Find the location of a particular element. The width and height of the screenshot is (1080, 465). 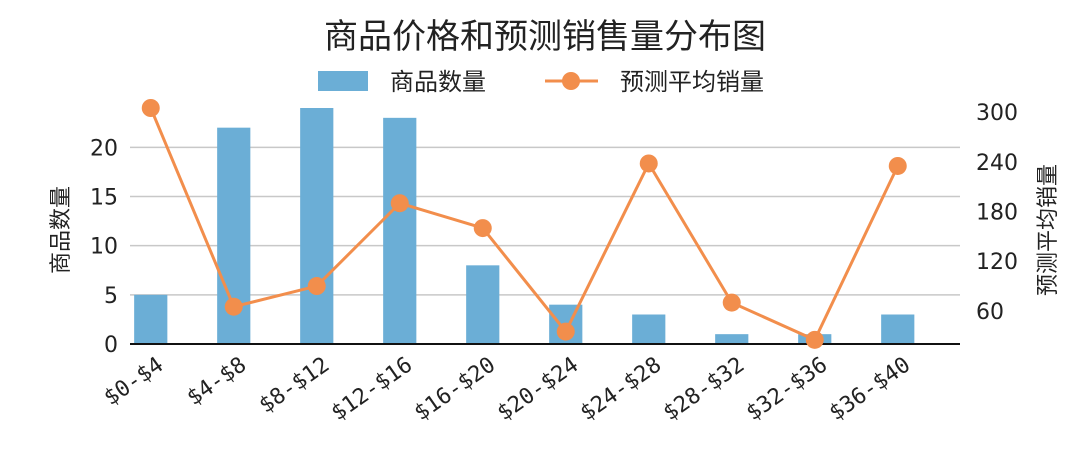

x-tick-label: $4-$8 is located at coordinates (217, 381).